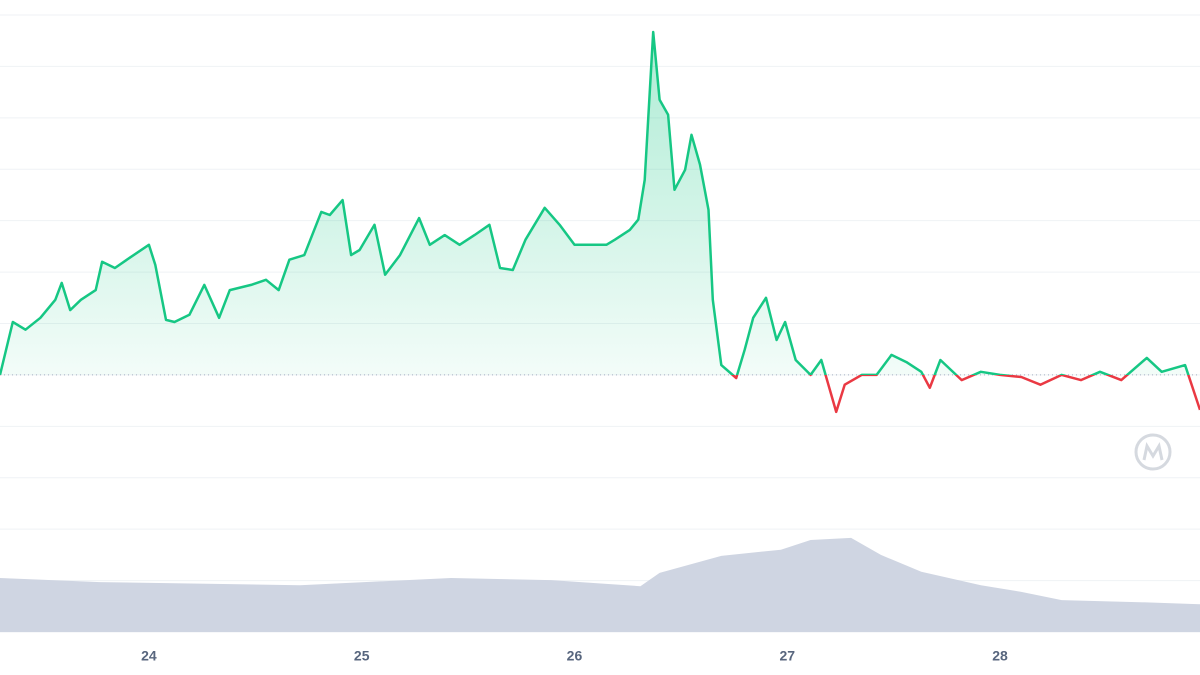  I want to click on x-tick-label: 27, so click(787, 656).